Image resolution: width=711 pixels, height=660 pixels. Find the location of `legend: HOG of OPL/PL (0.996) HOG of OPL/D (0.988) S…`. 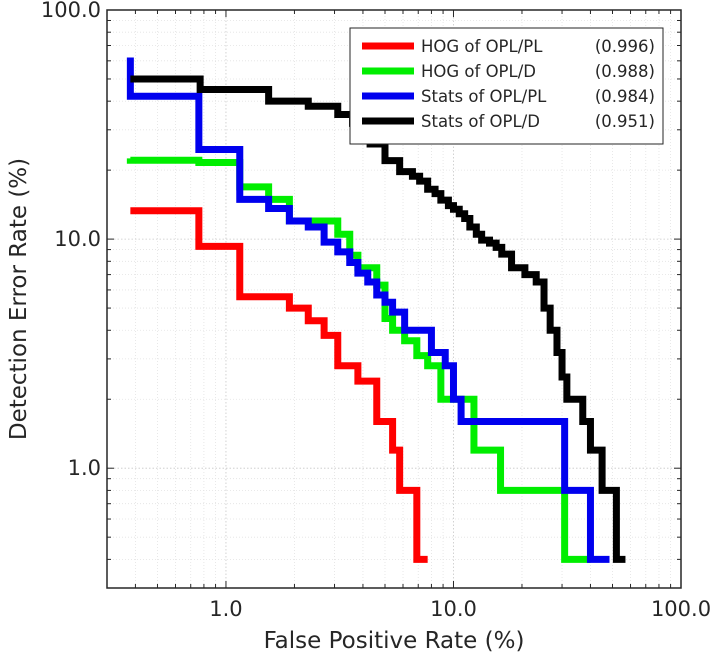

legend: HOG of OPL/PL (0.996) HOG of OPL/D (0.988) S… is located at coordinates (506, 86).